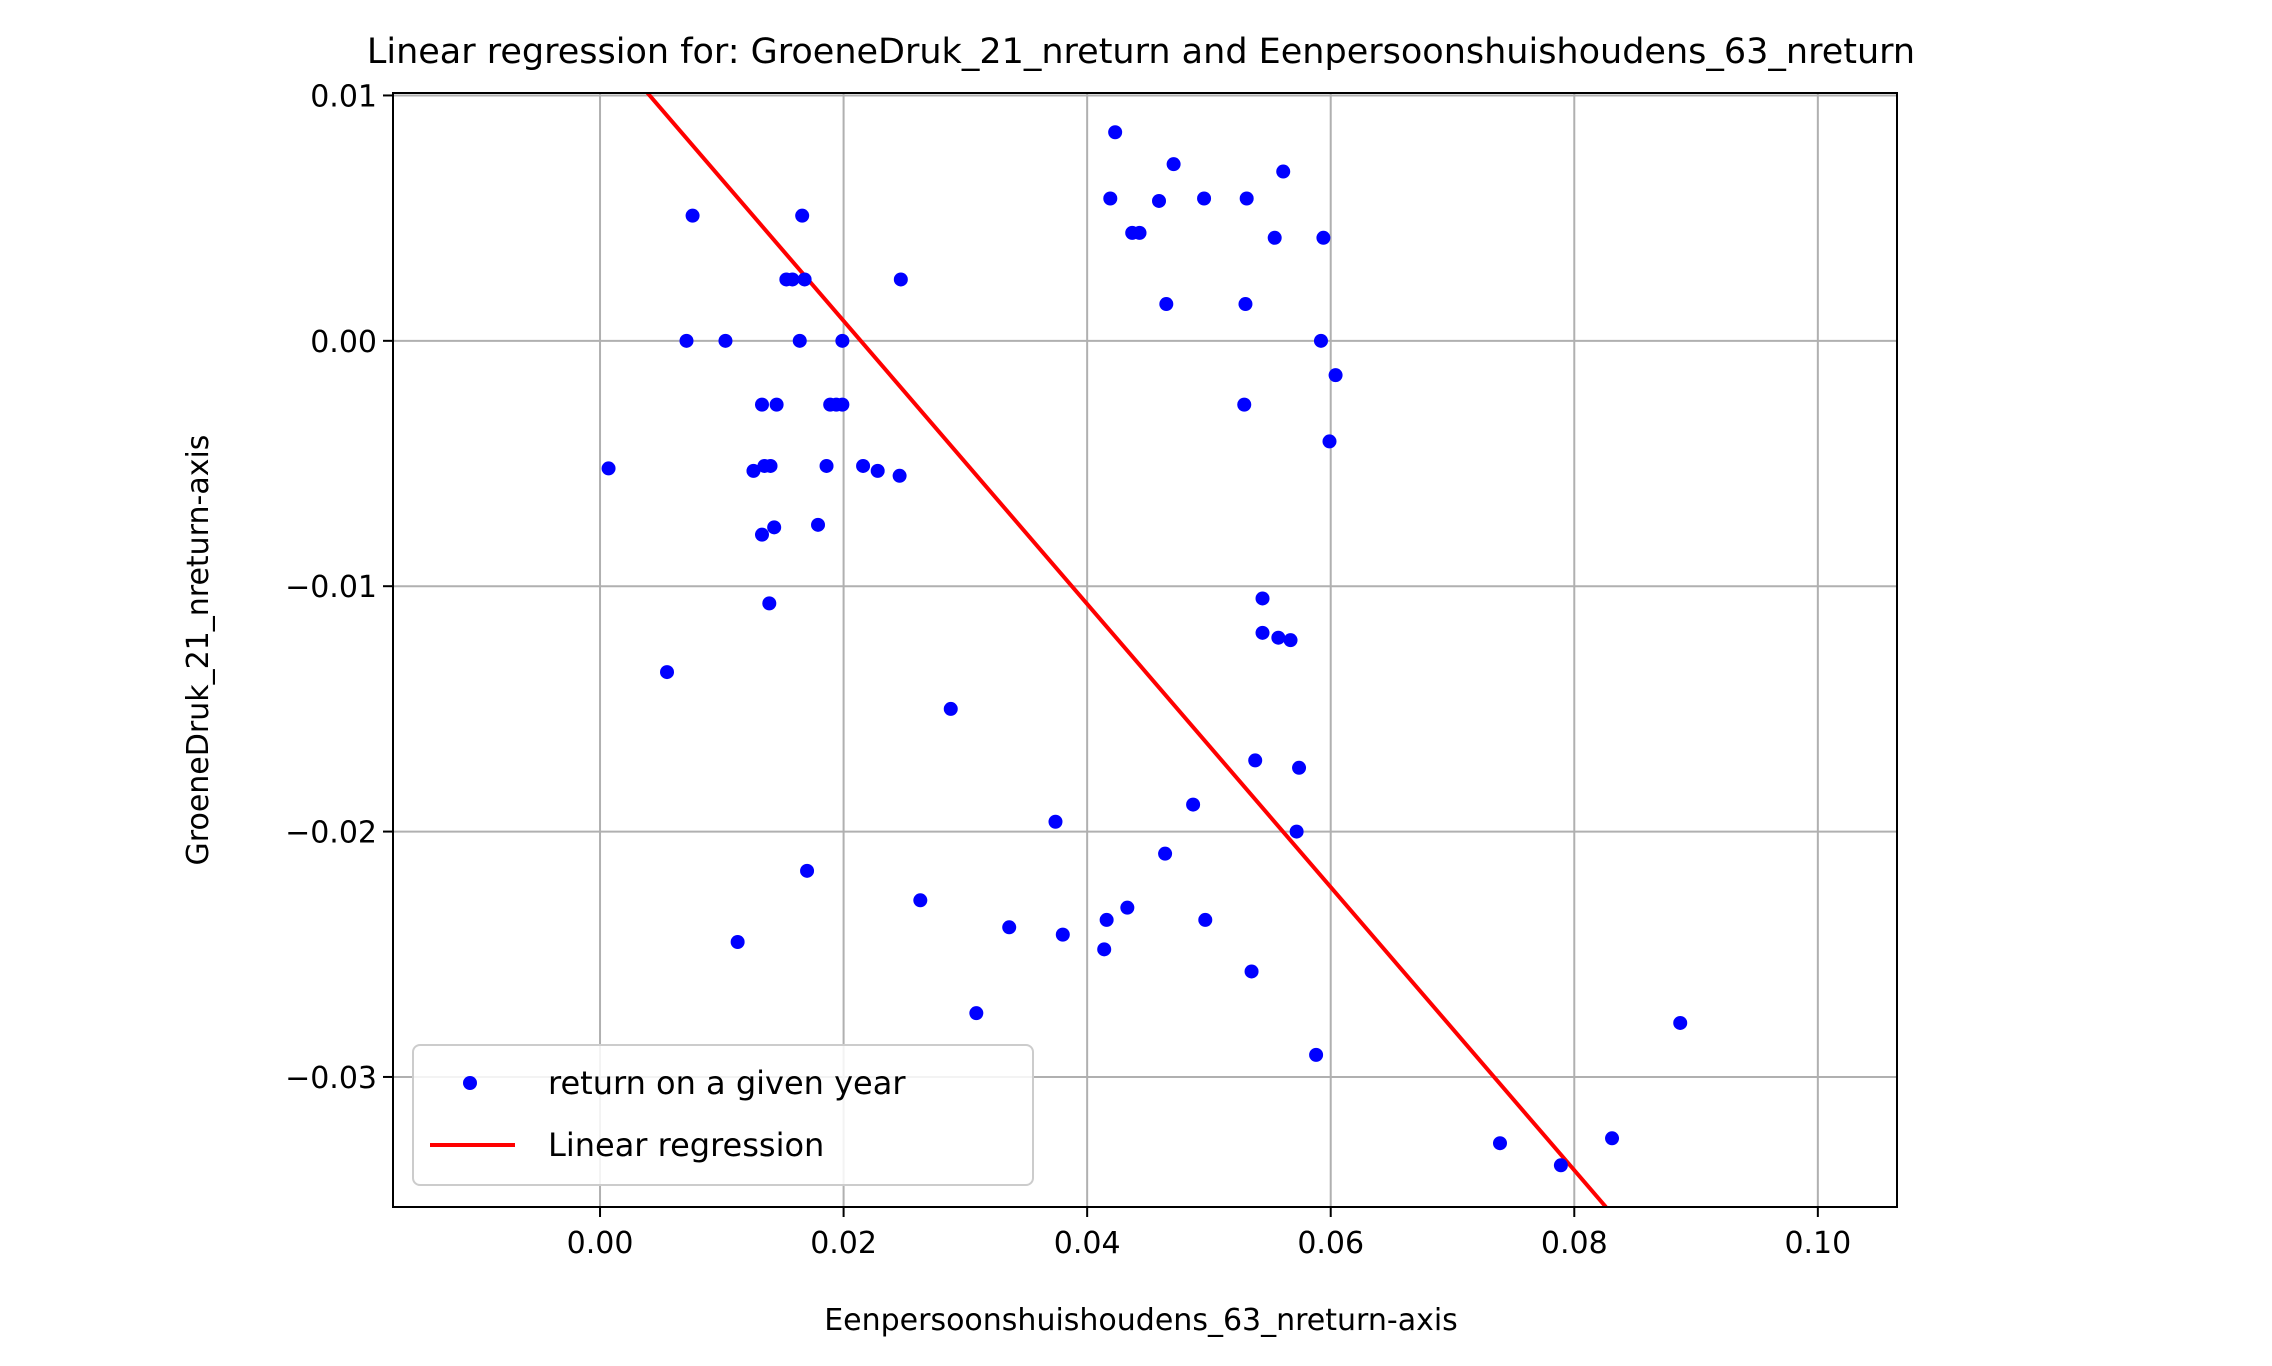 This screenshot has width=2272, height=1366. I want to click on legend-label-scatter: return on a given year, so click(727, 1083).